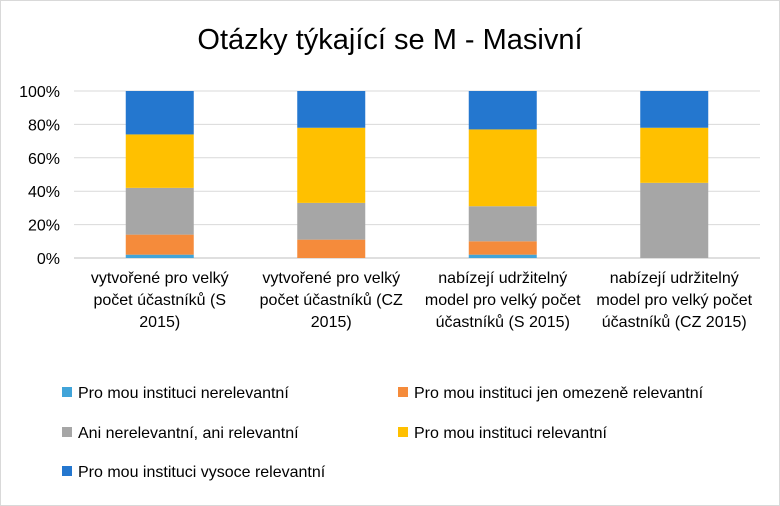 The width and height of the screenshot is (780, 506). Describe the element at coordinates (510, 433) in the screenshot. I see `legend-label: Pro mou instituci relevantní` at that location.